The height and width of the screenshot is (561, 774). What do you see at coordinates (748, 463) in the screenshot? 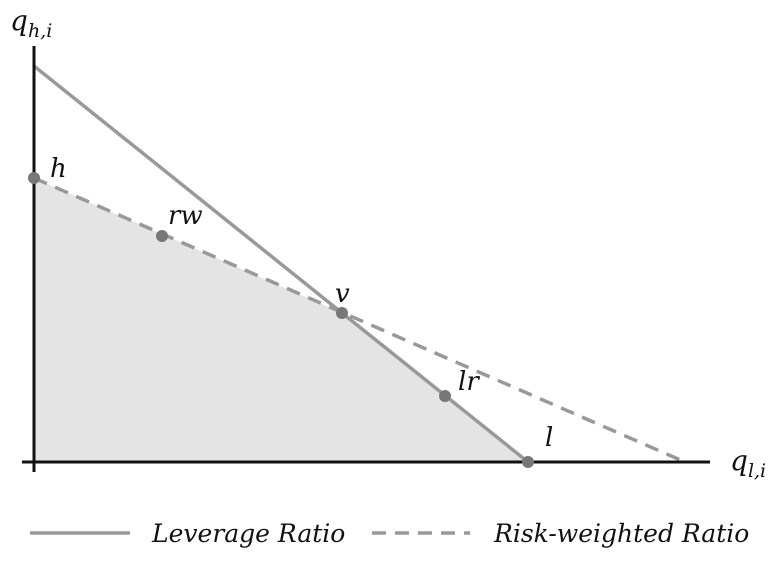
I see `x-axis-label: ql,i` at bounding box center [748, 463].